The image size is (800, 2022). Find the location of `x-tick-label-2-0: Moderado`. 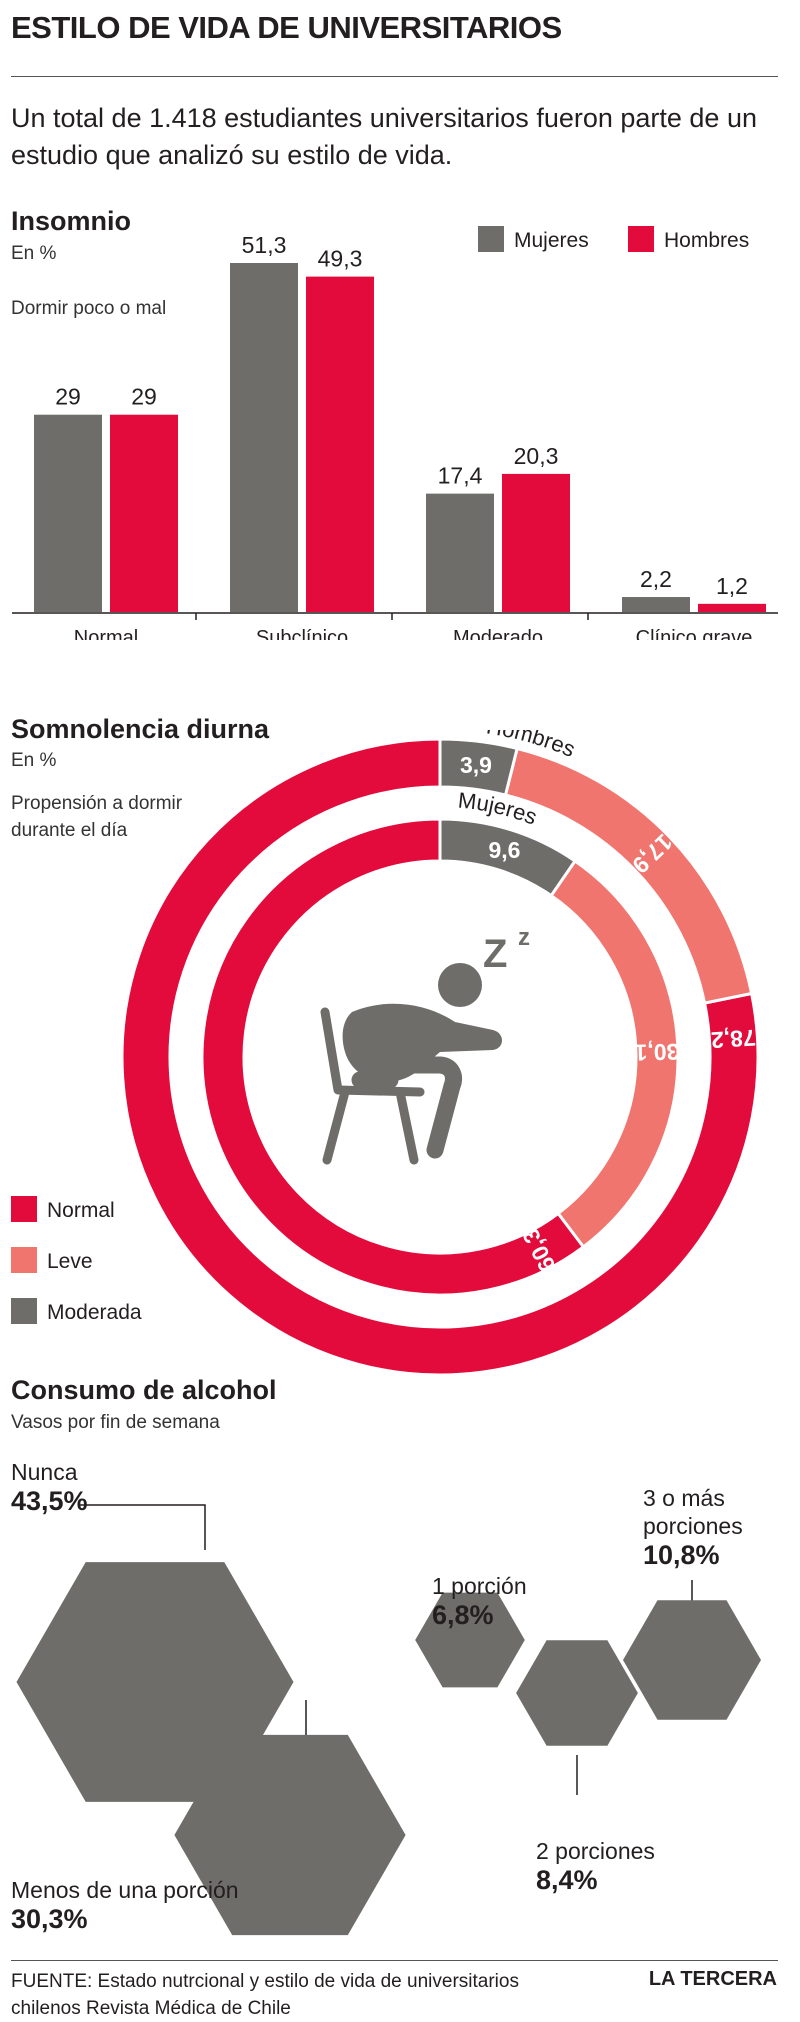

x-tick-label-2-0: Moderado is located at coordinates (498, 633).